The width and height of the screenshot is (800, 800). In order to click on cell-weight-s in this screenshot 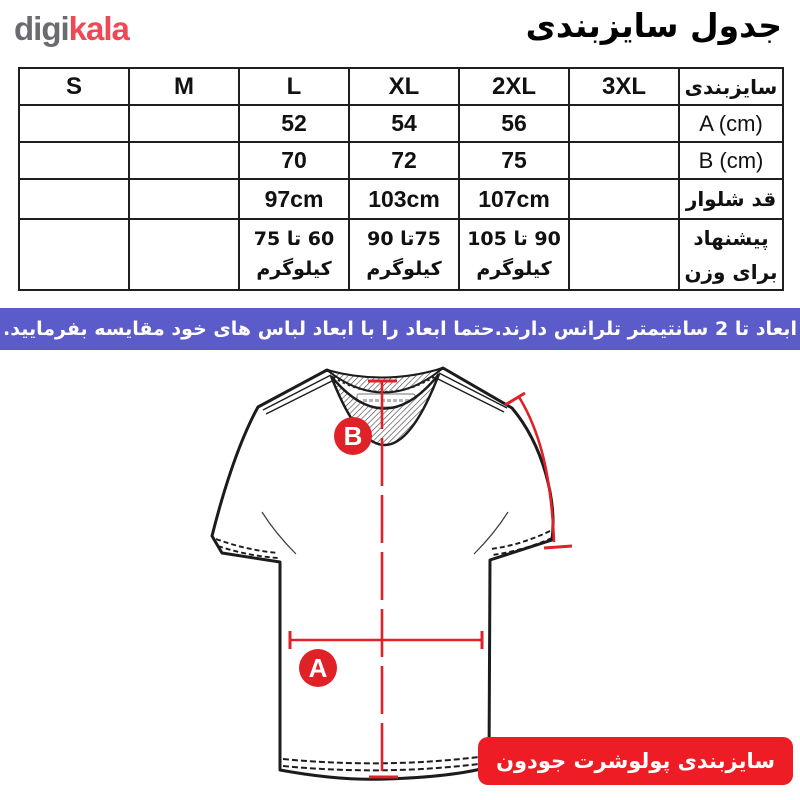, I will do `click(74, 254)`.